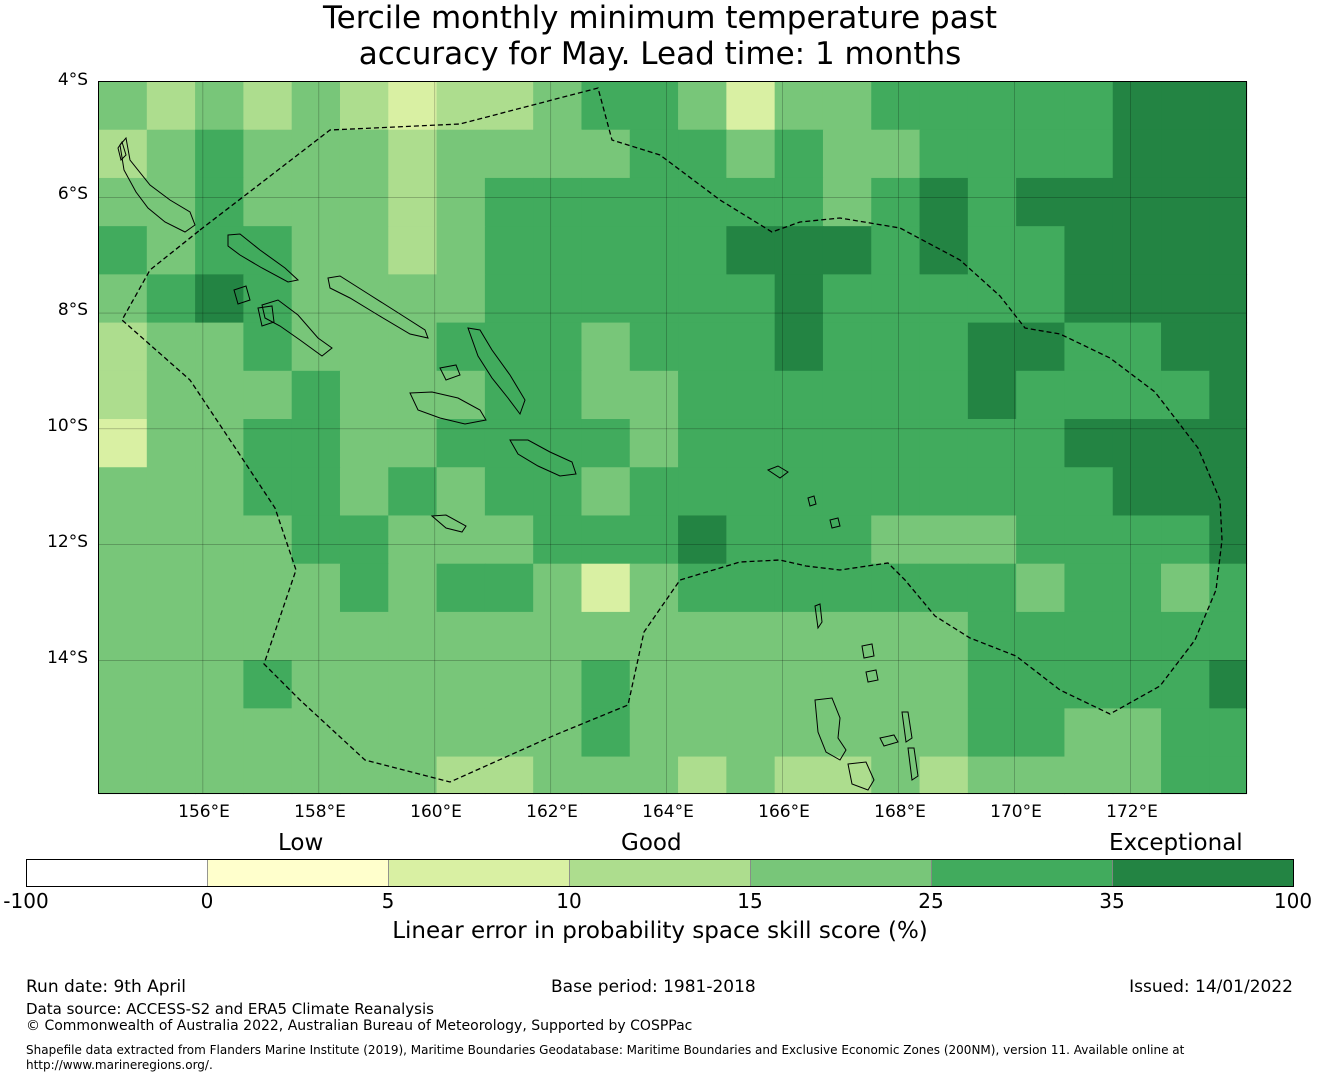 Image resolution: width=1320 pixels, height=1080 pixels. Describe the element at coordinates (72, 194) in the screenshot. I see `lat-label-6s: 6°S` at that location.